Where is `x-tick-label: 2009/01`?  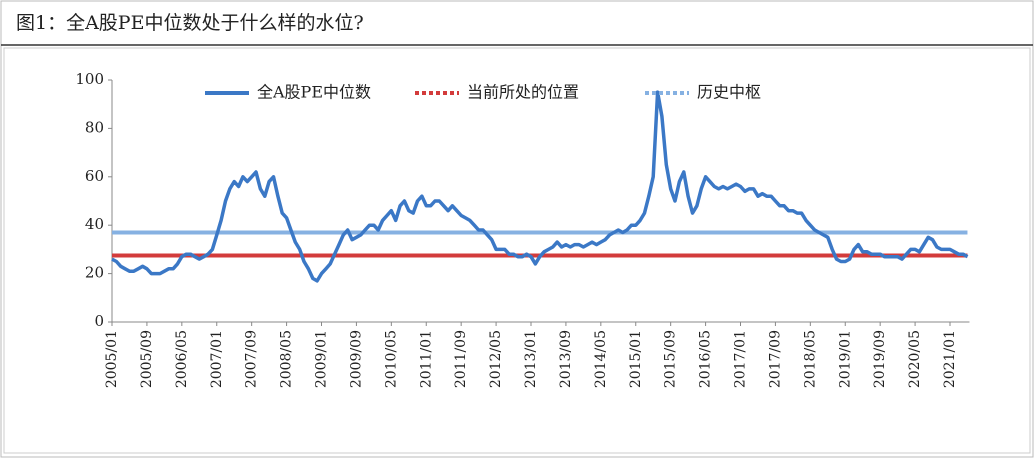 x-tick-label: 2009/01 is located at coordinates (322, 359).